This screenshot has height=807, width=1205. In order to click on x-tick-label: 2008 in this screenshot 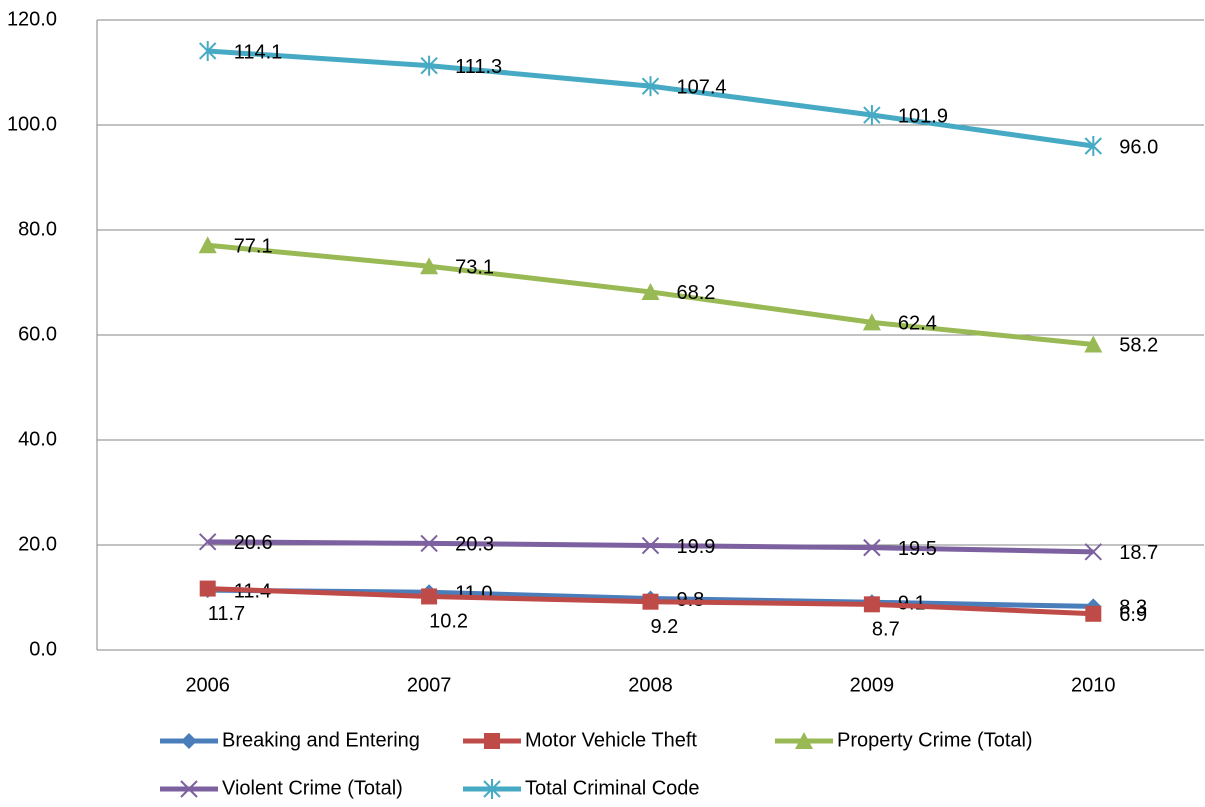, I will do `click(650, 685)`.